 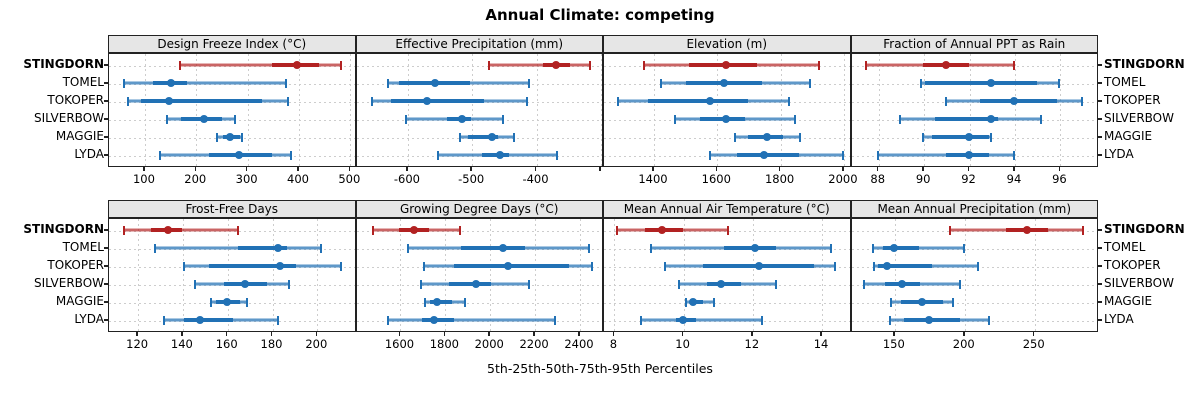 What do you see at coordinates (1014, 179) in the screenshot?
I see `x-tick-label: 94` at bounding box center [1014, 179].